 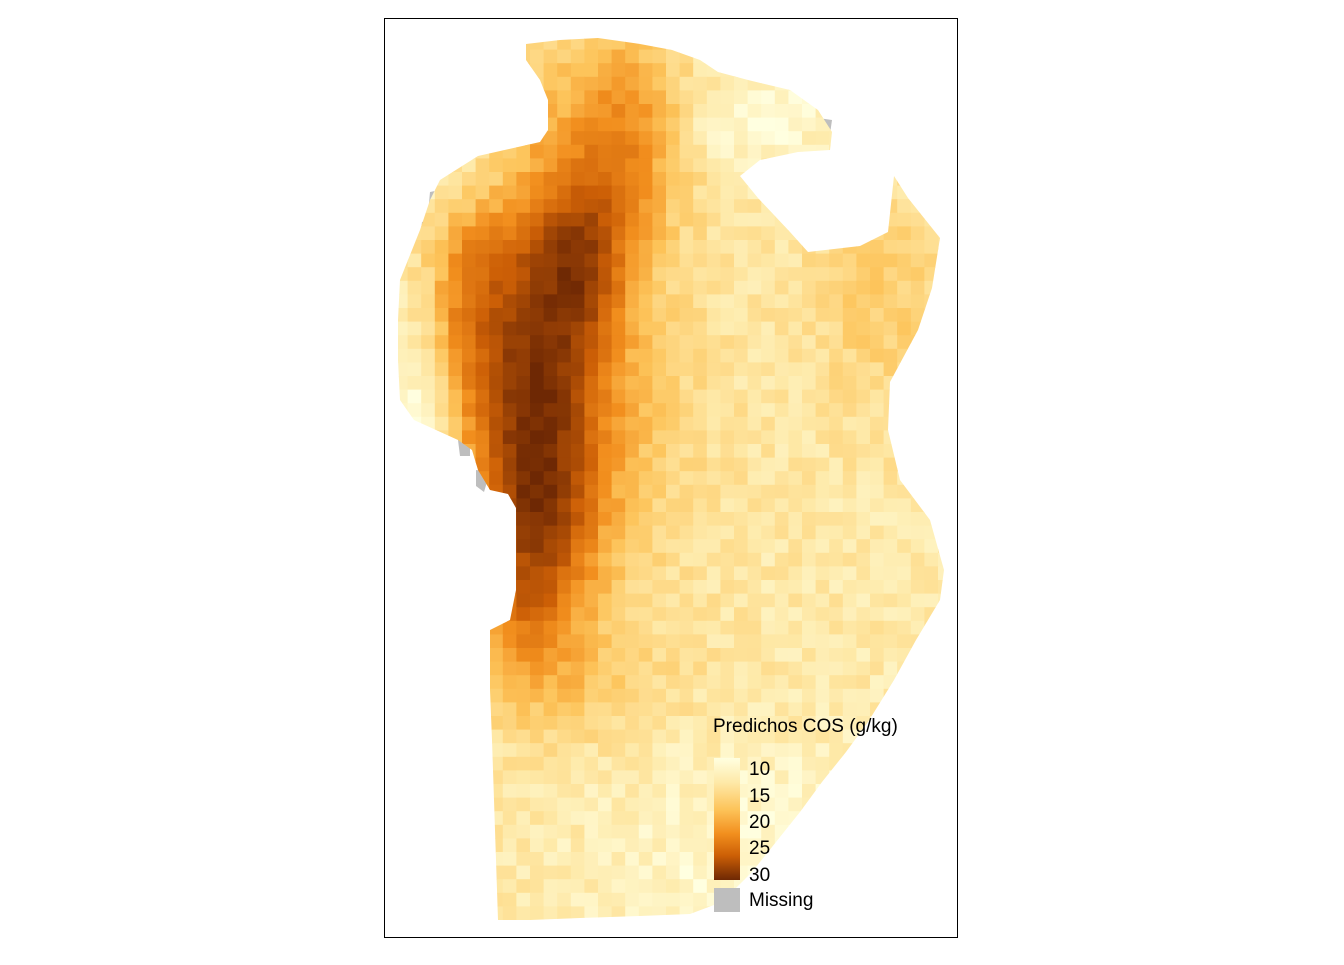 I want to click on legend-tick-label: 15, so click(x=760, y=796).